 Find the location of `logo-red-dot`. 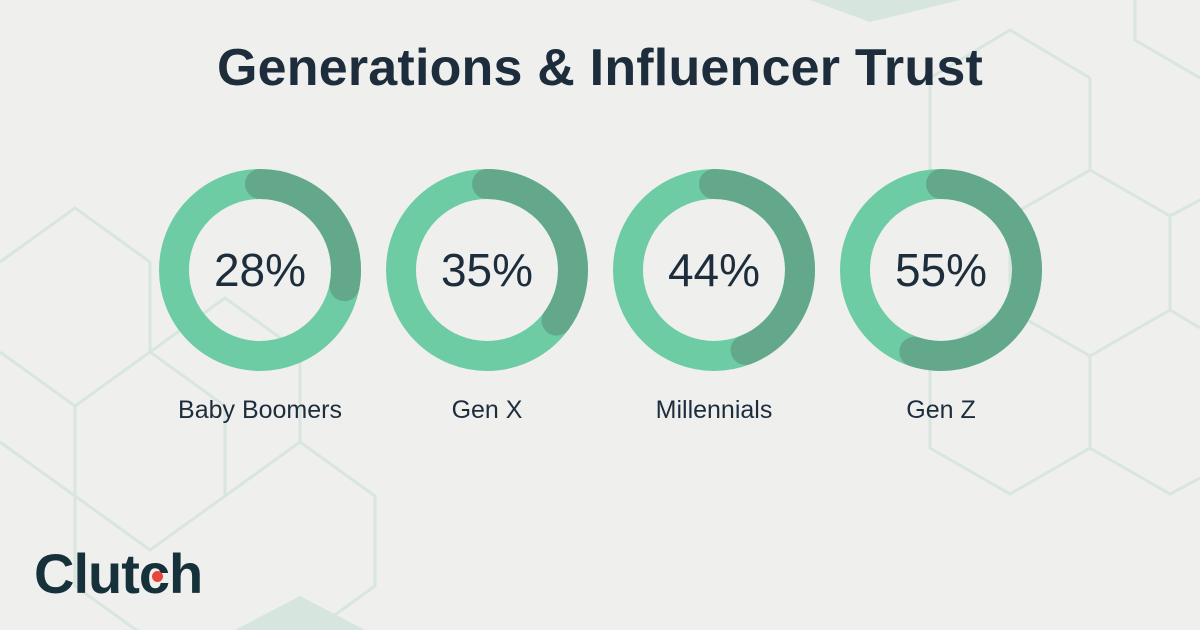

logo-red-dot is located at coordinates (157, 576).